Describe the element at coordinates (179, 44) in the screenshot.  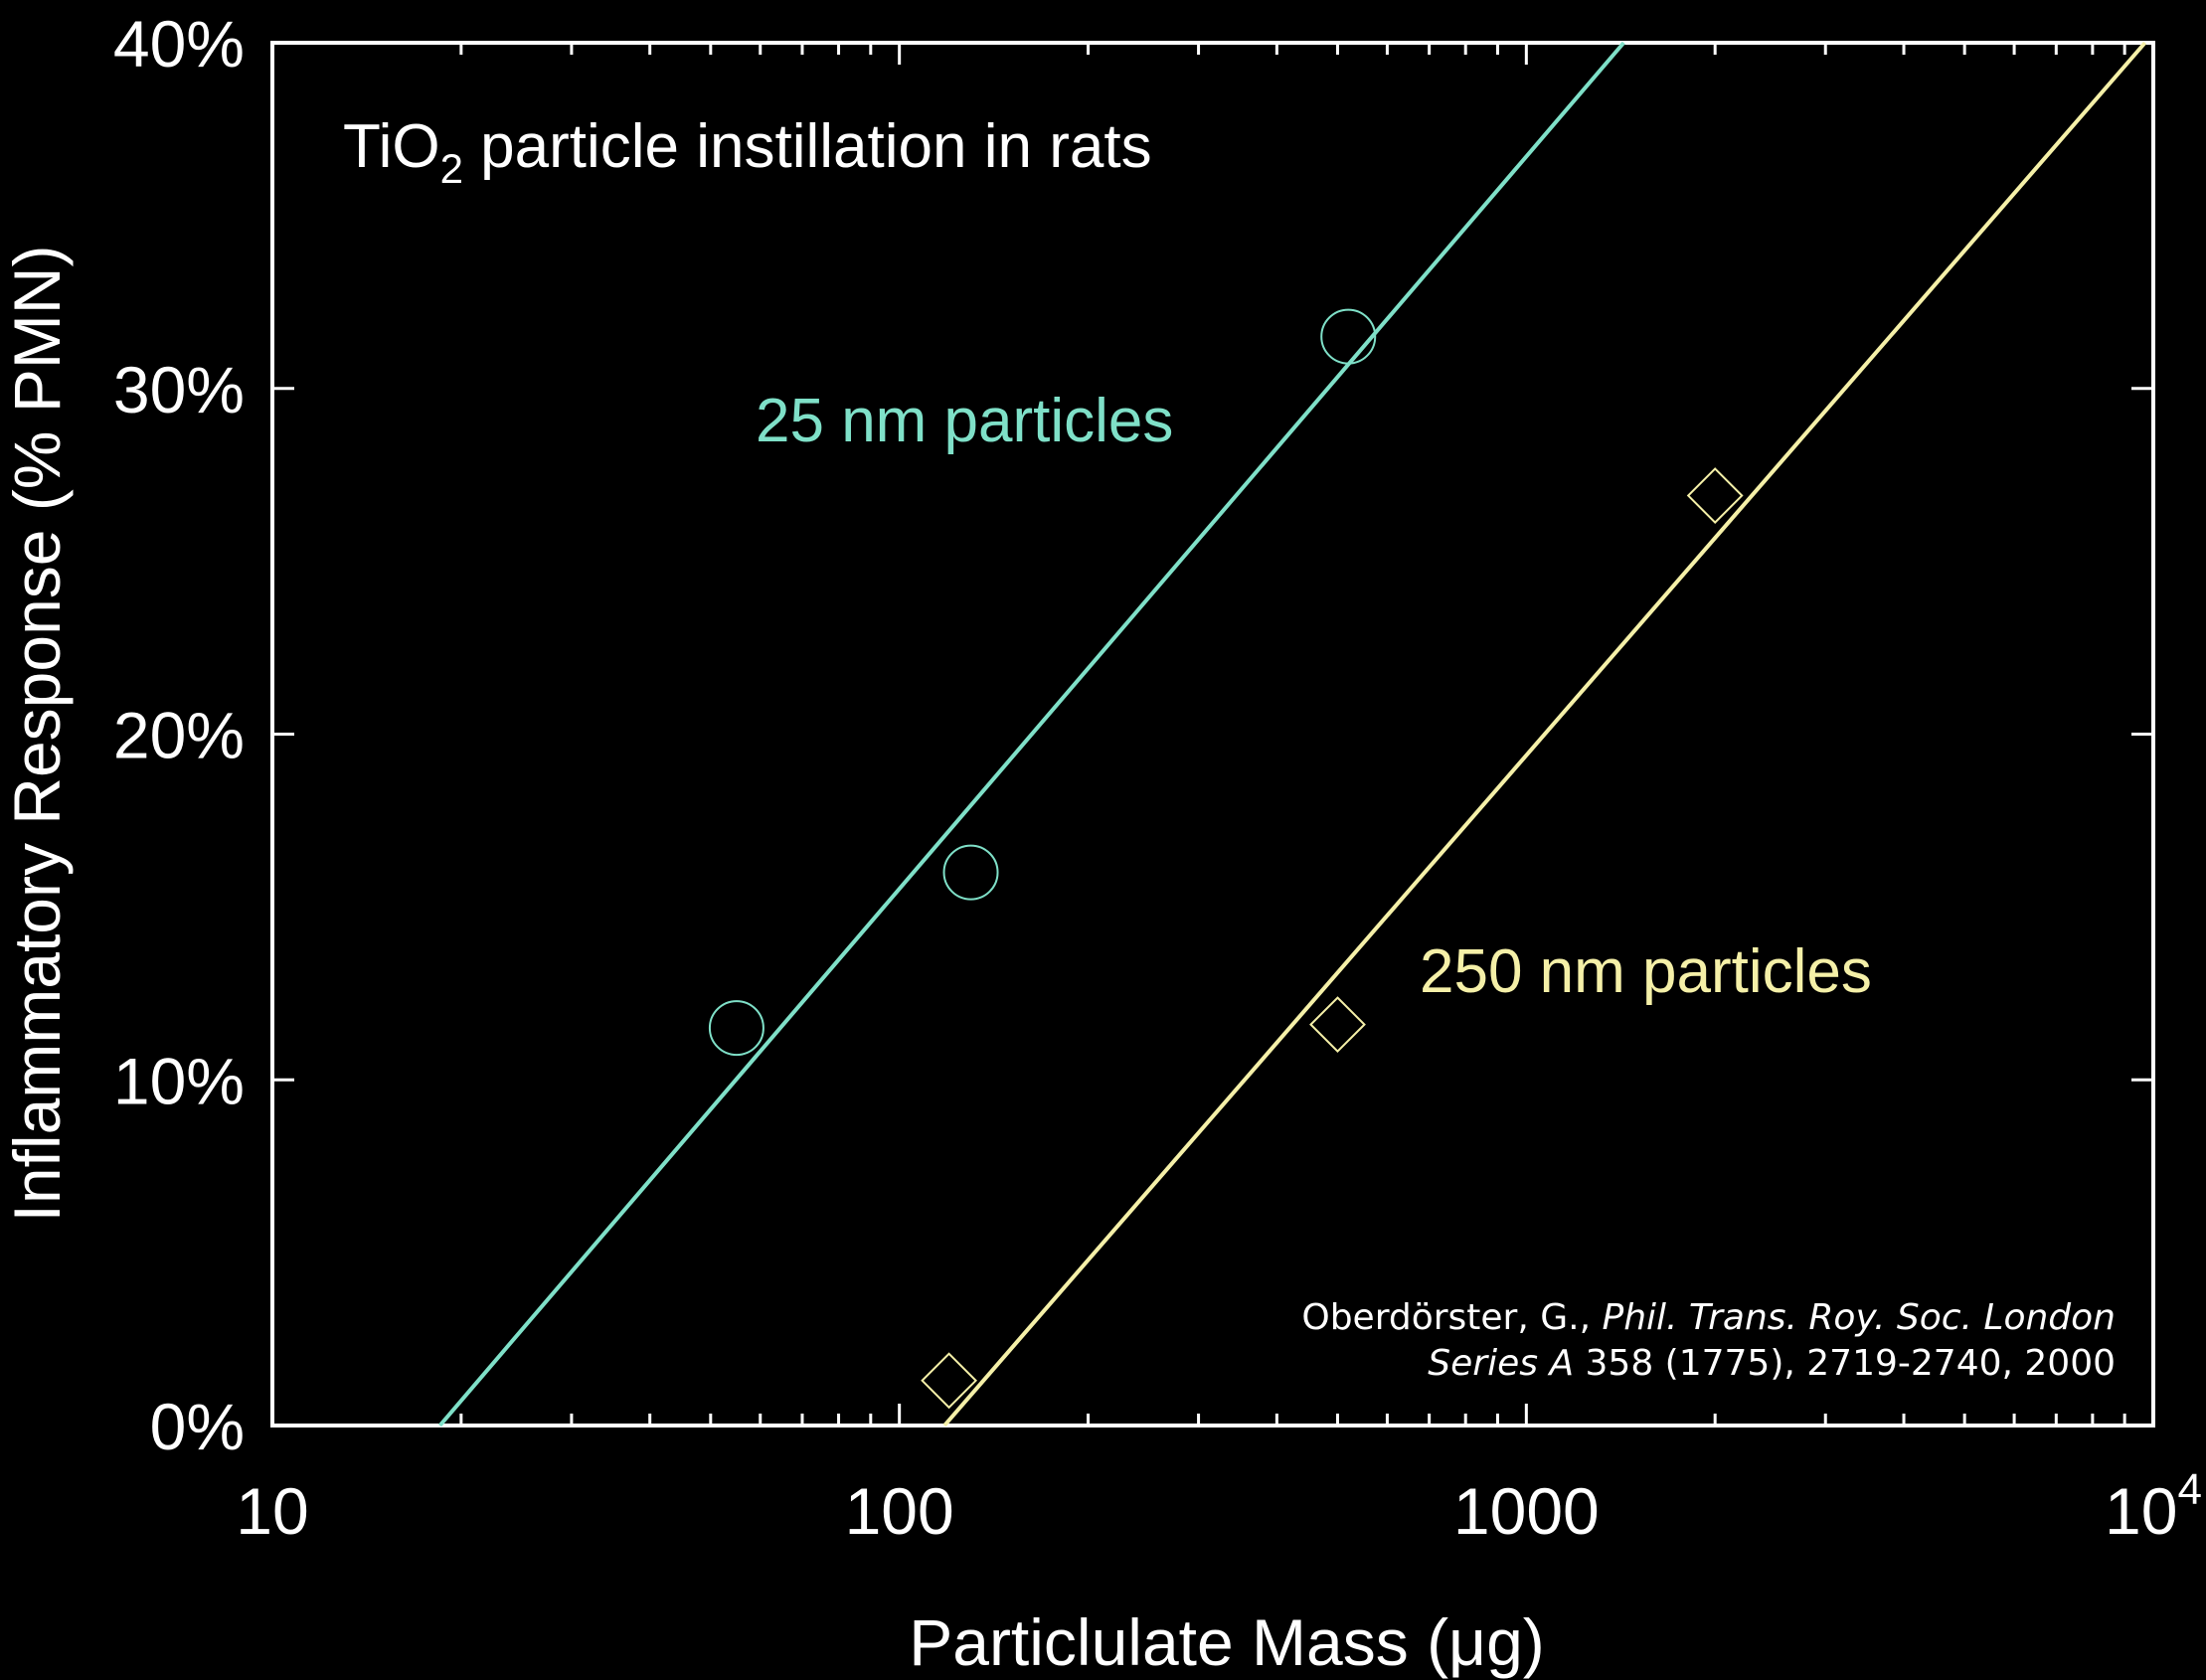
I see `y-tick-label: 40%` at that location.